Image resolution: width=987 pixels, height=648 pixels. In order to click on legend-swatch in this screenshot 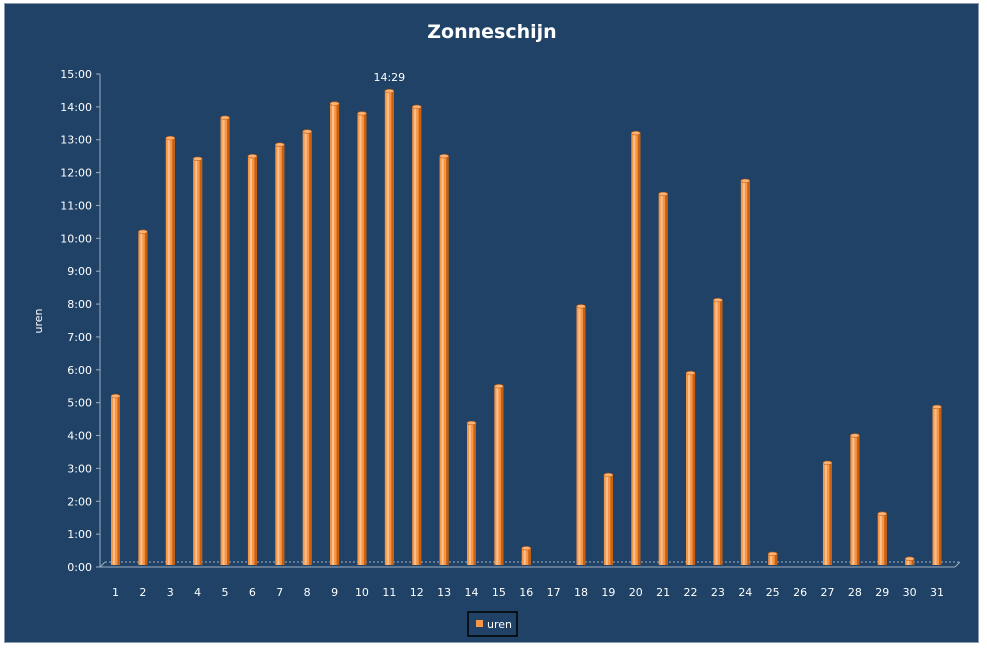, I will do `click(479, 623)`.